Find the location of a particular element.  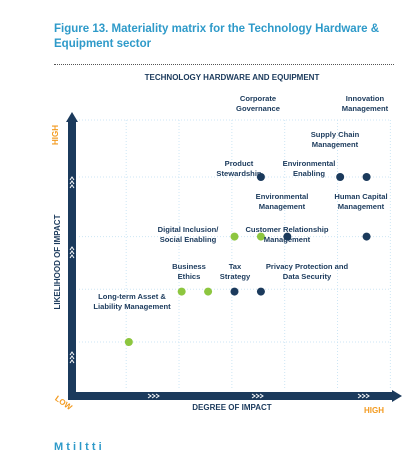

title-divider is located at coordinates (224, 64).